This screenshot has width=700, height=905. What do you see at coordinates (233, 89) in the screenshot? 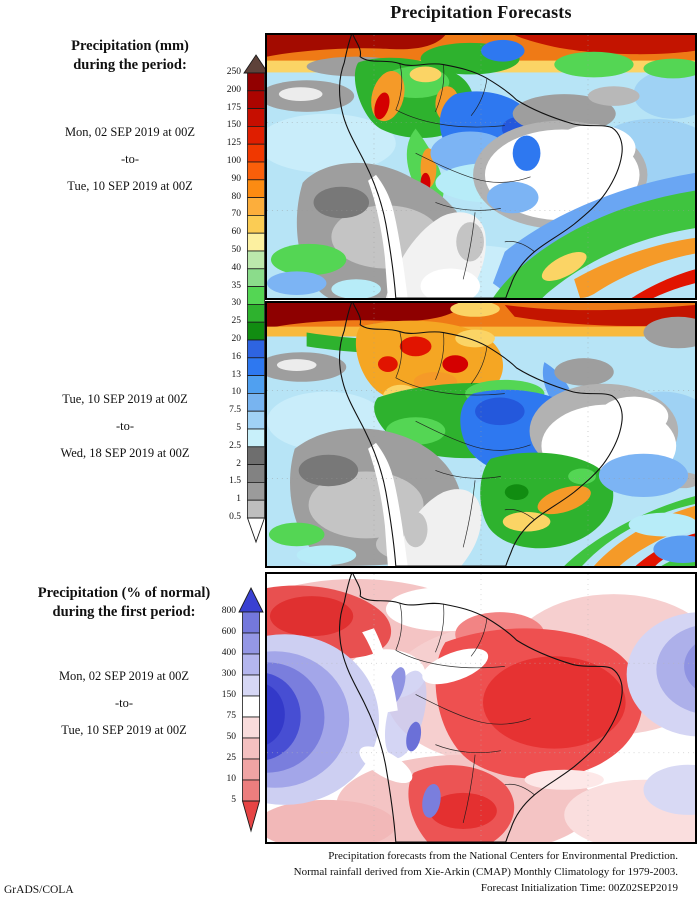
I see `colorbar-tick-label: 200` at bounding box center [233, 89].